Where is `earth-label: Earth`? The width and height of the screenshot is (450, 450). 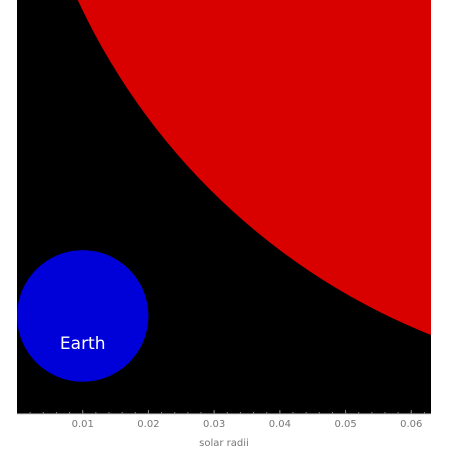 earth-label: Earth is located at coordinates (83, 344).